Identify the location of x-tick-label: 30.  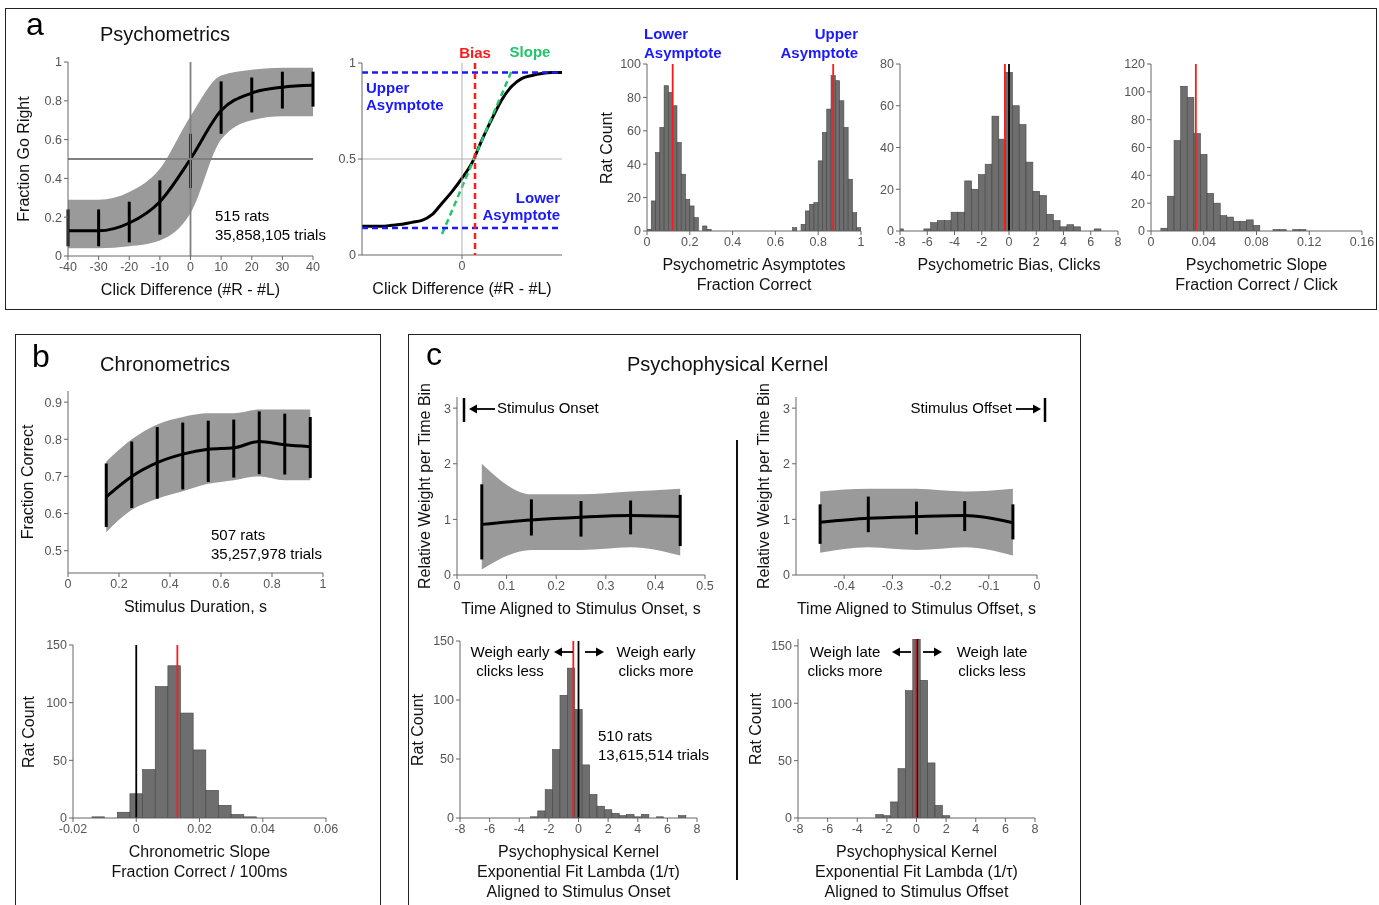
(282, 266).